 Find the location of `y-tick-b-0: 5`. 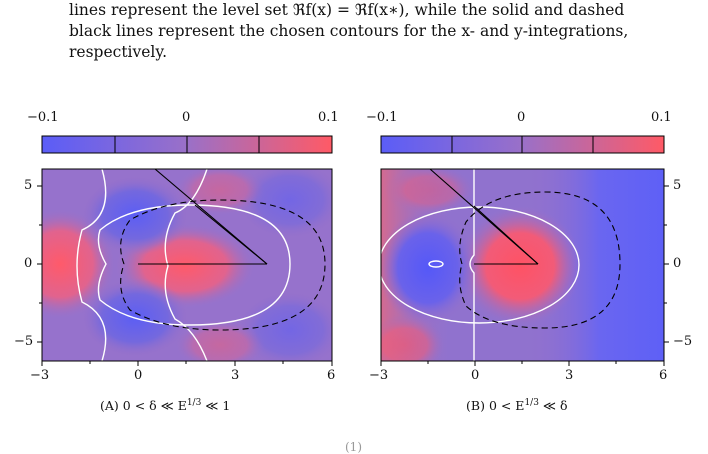

y-tick-b-0: 5 is located at coordinates (677, 185).